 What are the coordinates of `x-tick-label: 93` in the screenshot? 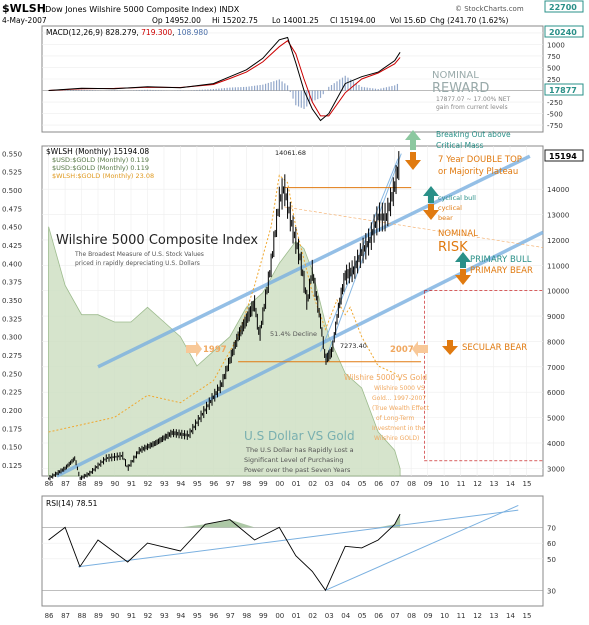 It's located at (164, 484).